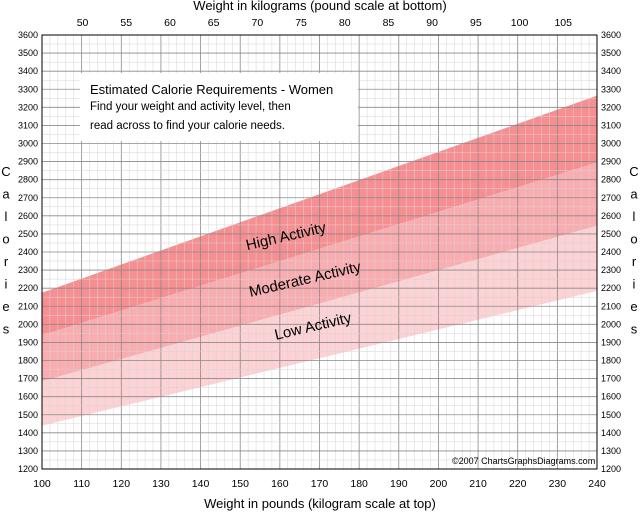  Describe the element at coordinates (611, 415) in the screenshot. I see `y-tick-label-right: 1500` at that location.